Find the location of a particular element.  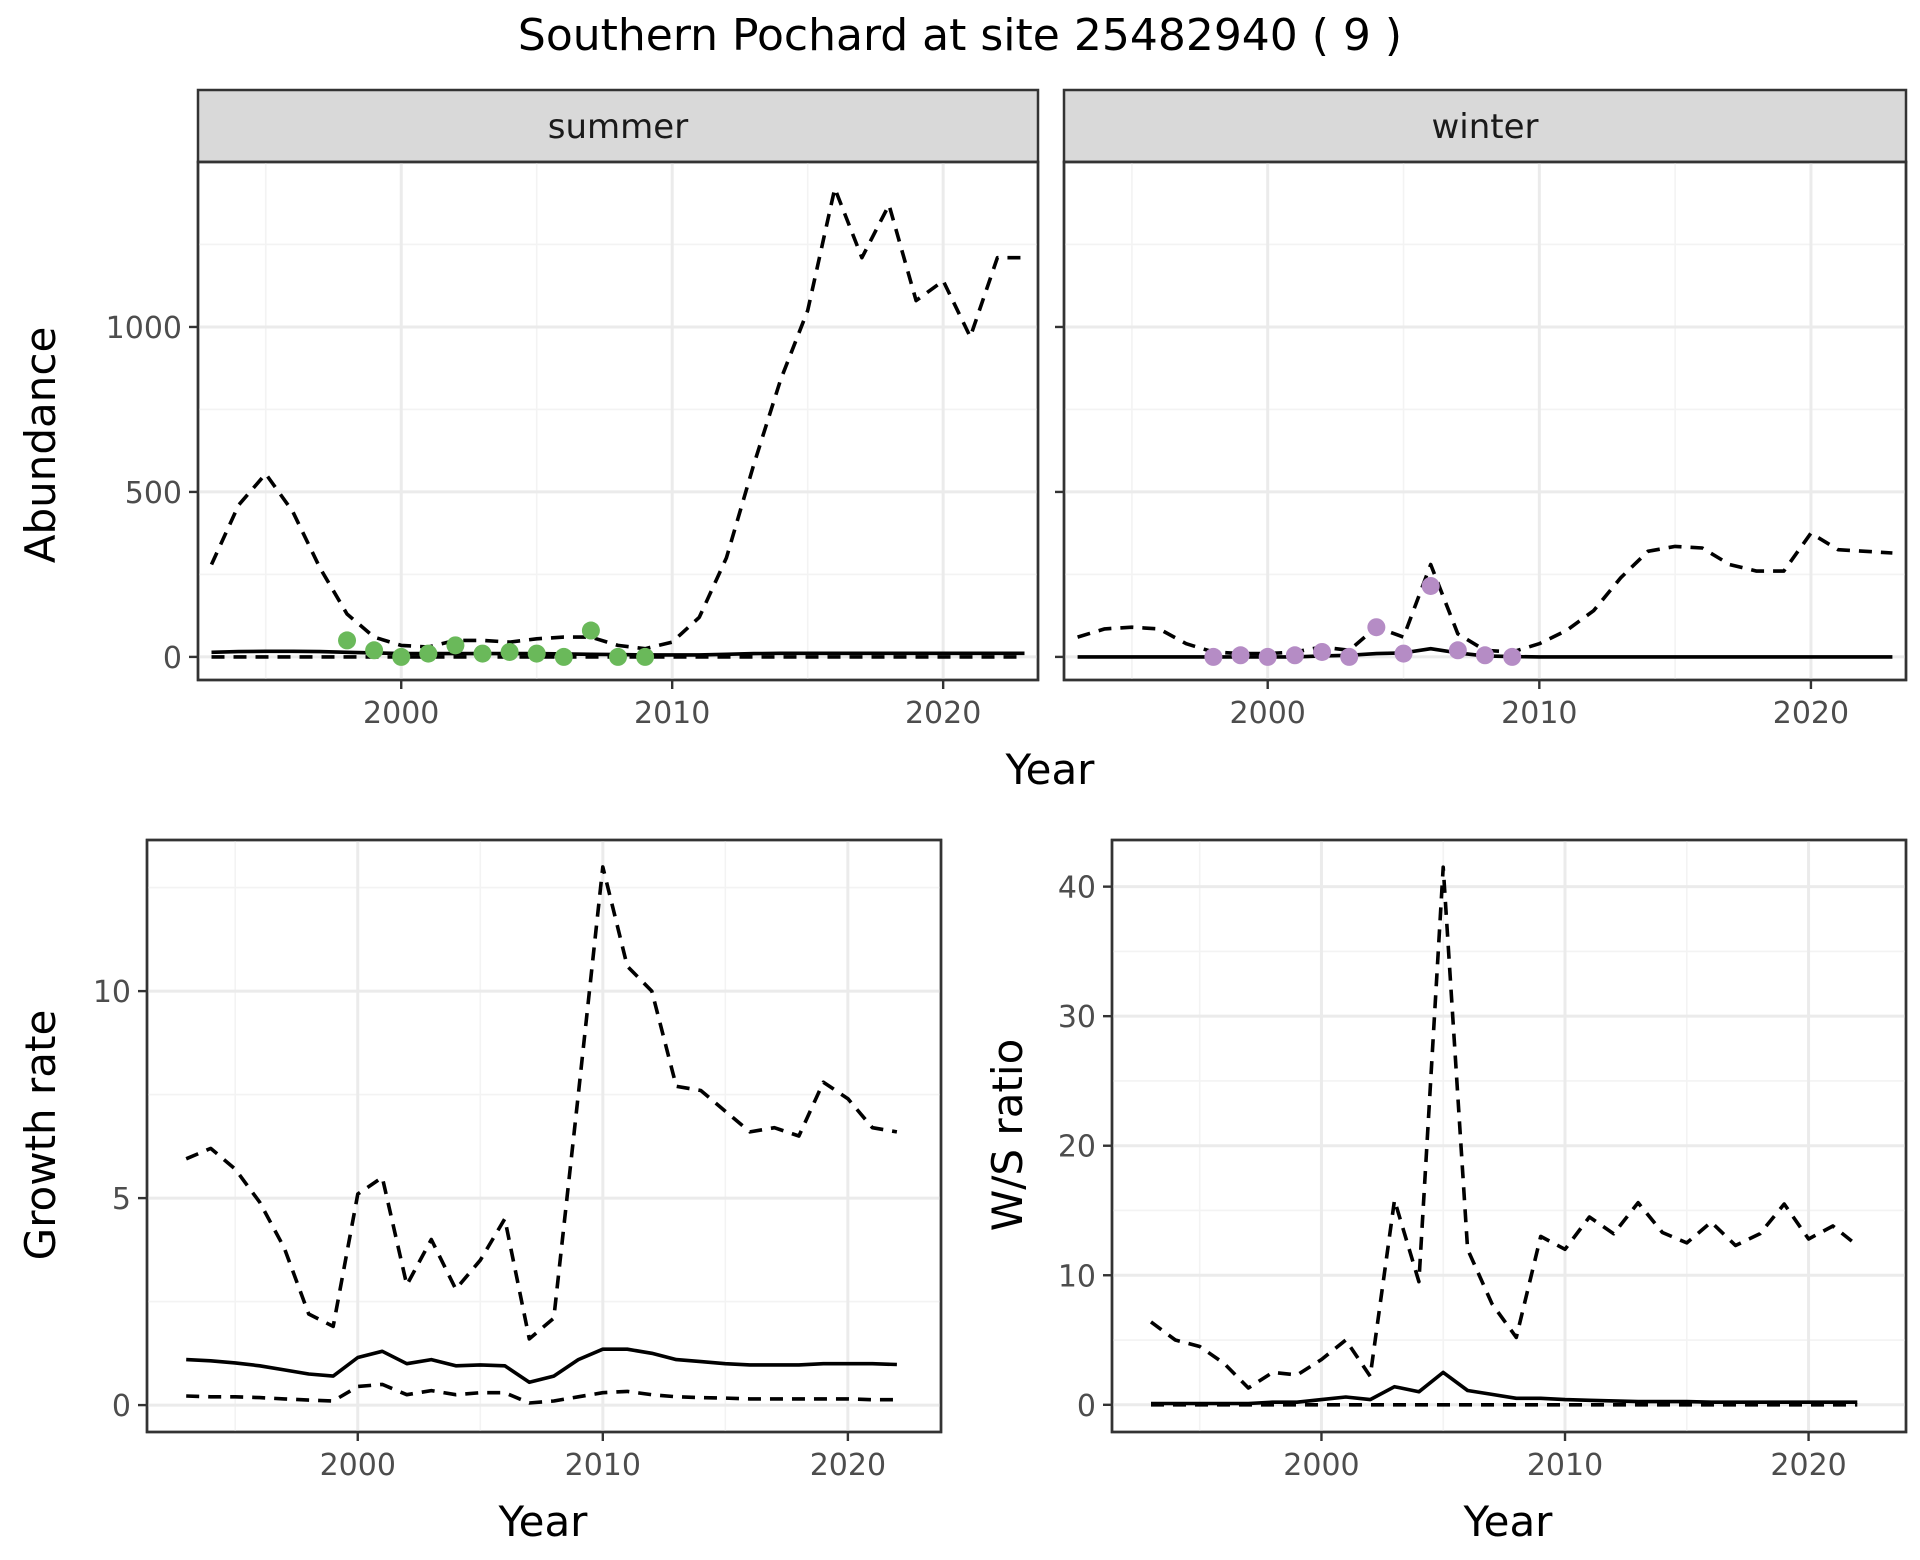

strip-label-winter: winter is located at coordinates (1484, 127).